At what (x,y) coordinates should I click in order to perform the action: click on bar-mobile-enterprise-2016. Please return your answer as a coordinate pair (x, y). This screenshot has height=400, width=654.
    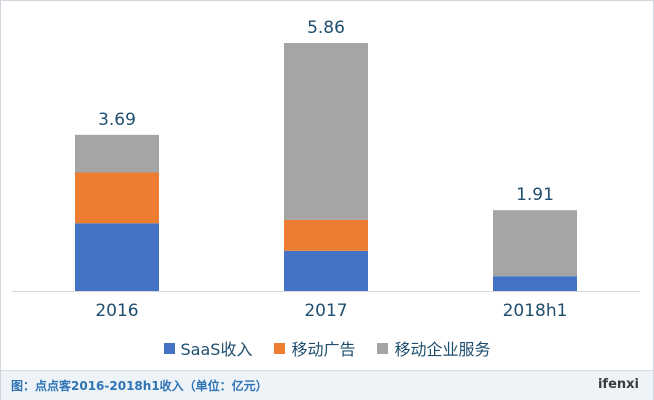
    Looking at the image, I should click on (117, 153).